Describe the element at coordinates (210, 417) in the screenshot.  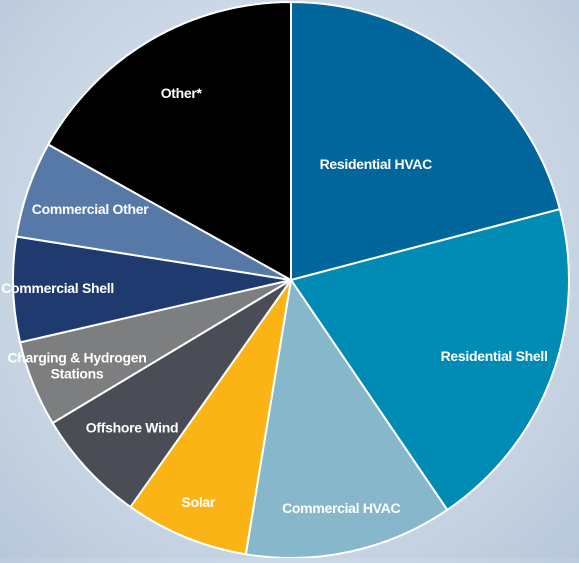
I see `pie-slice-solar` at that location.